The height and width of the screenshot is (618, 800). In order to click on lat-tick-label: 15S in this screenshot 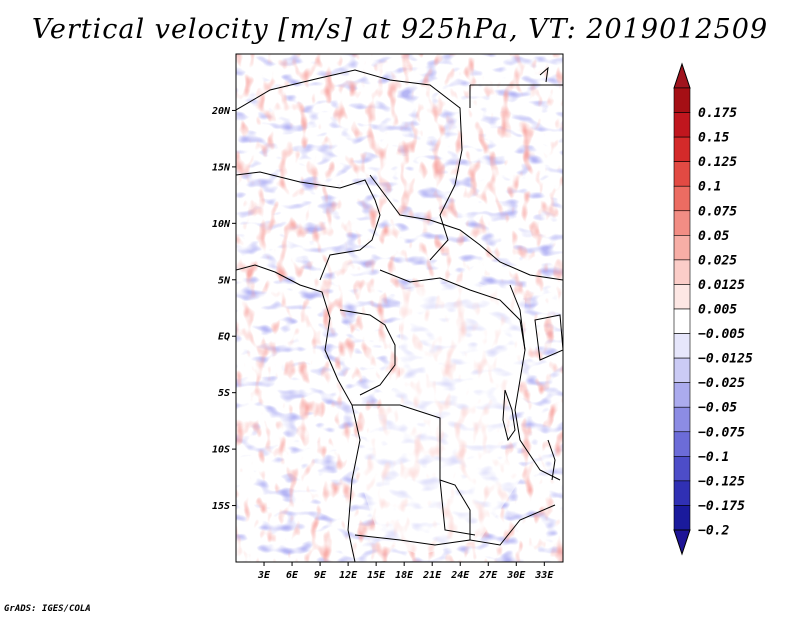, I will do `click(221, 506)`.